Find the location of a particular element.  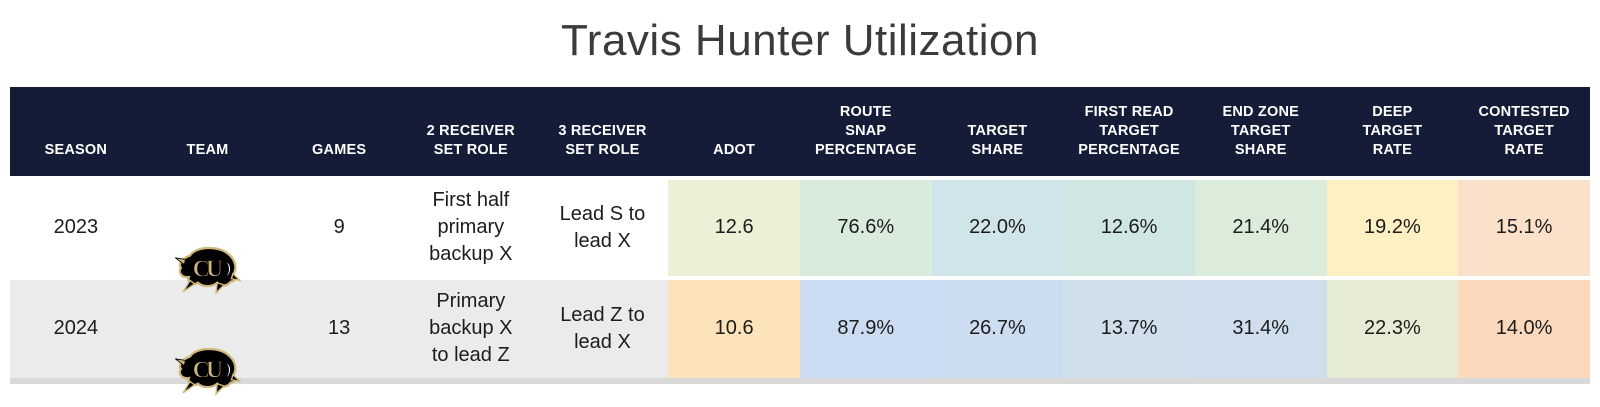

target-share-cell: 22.0% is located at coordinates (997, 226).